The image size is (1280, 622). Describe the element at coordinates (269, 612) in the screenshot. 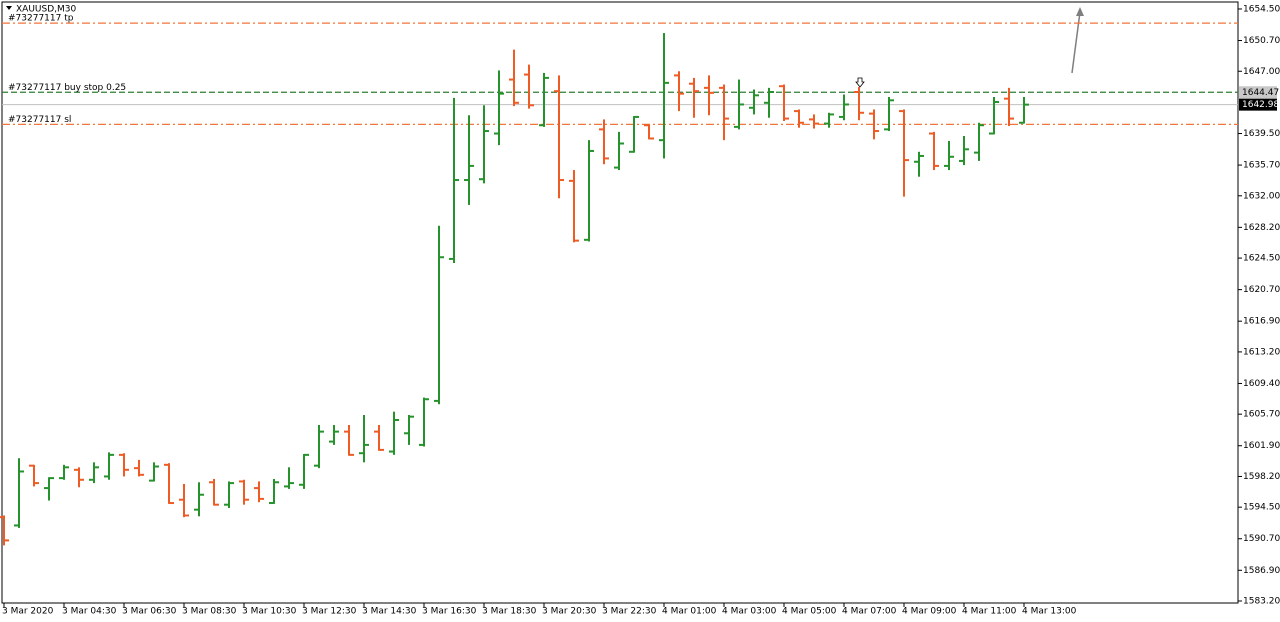

I see `x-tick-label: 3 Mar 10:30` at that location.